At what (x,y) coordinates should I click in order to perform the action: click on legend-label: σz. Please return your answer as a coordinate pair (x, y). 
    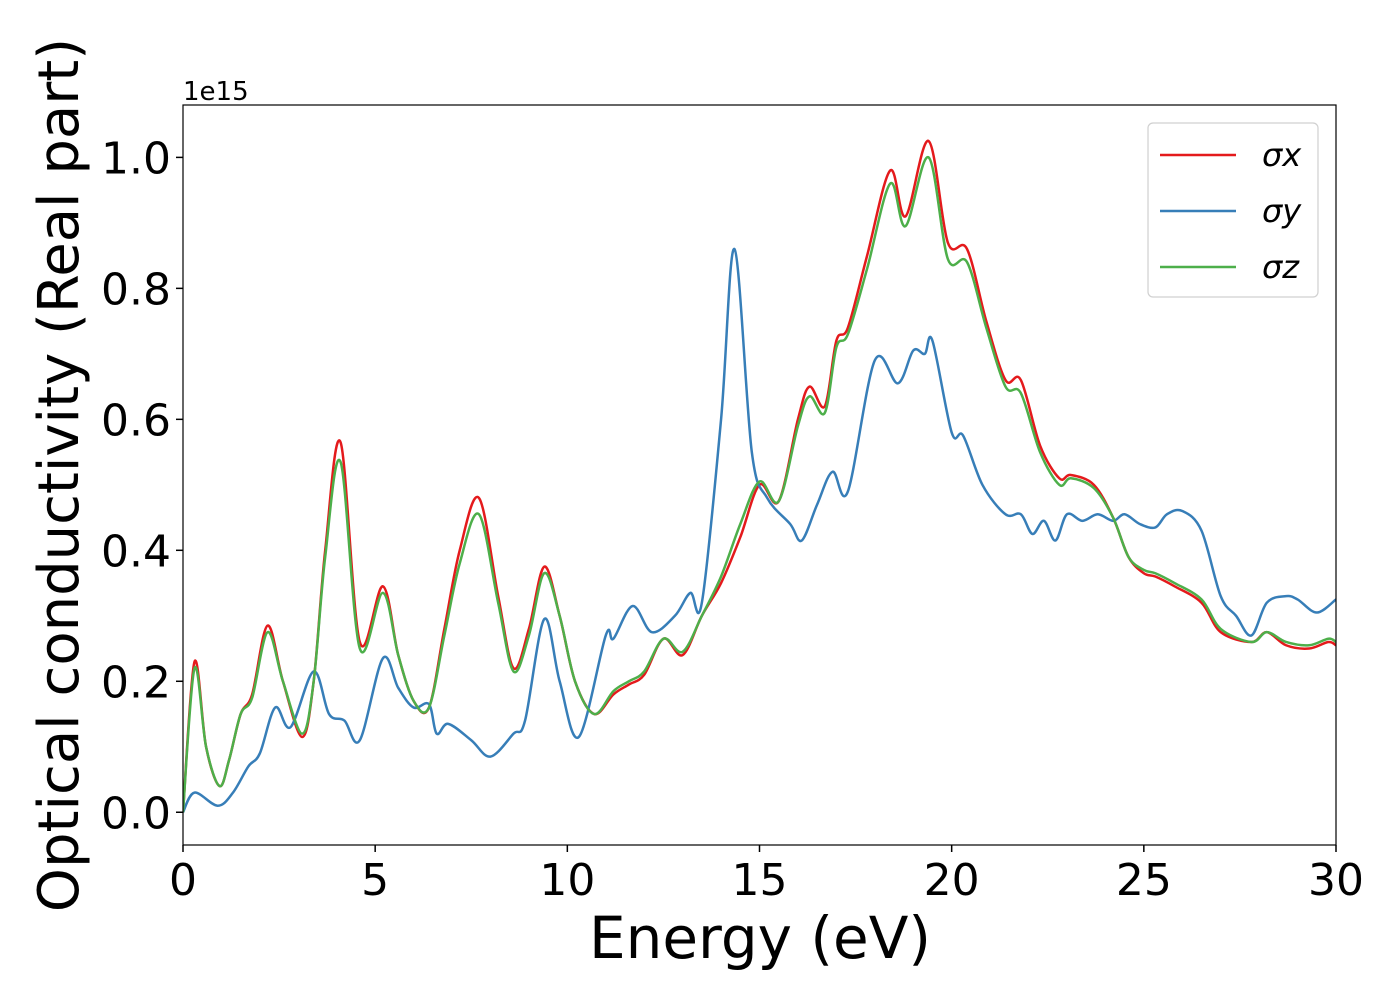
    Looking at the image, I should click on (1281, 267).